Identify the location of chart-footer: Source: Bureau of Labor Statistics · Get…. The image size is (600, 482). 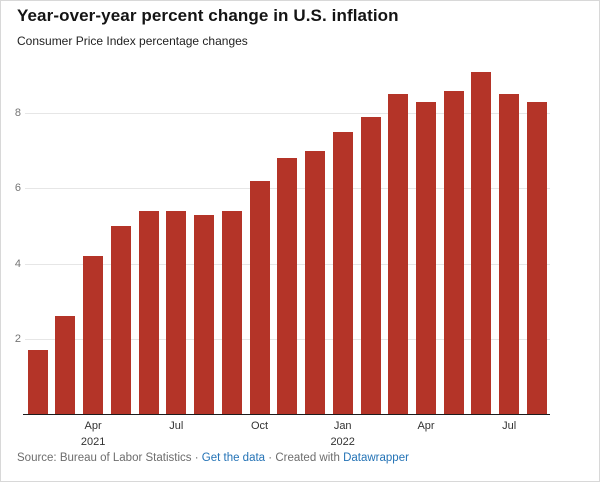
(213, 458).